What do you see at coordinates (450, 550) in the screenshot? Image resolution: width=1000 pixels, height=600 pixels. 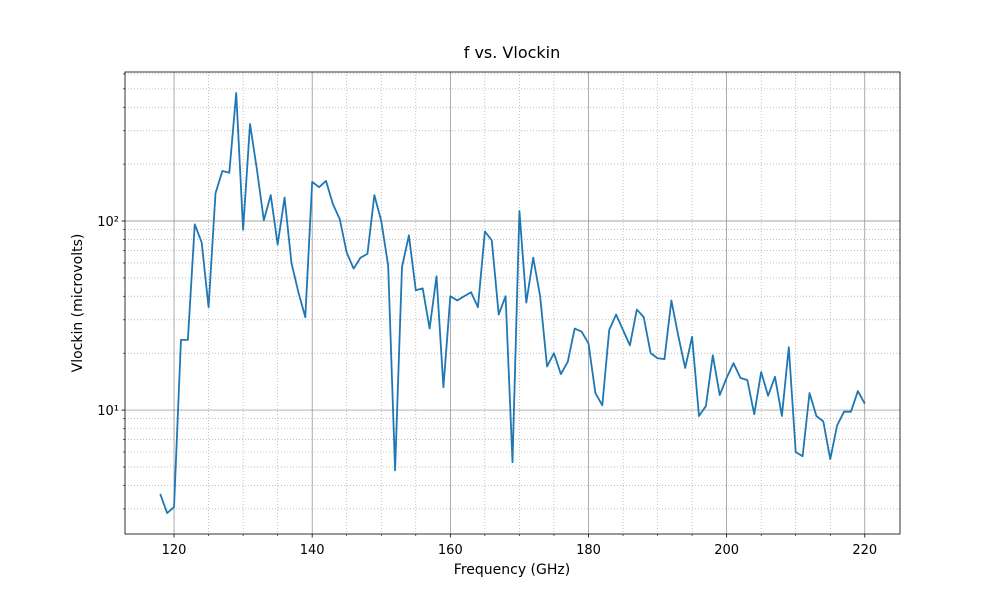 I see `x-tick-label: 160` at bounding box center [450, 550].